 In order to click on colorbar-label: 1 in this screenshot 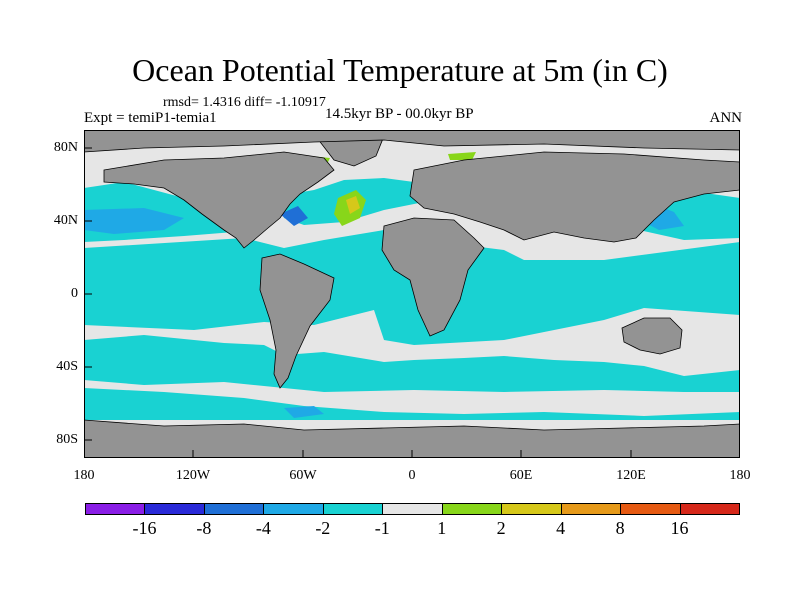, I will do `click(442, 528)`.